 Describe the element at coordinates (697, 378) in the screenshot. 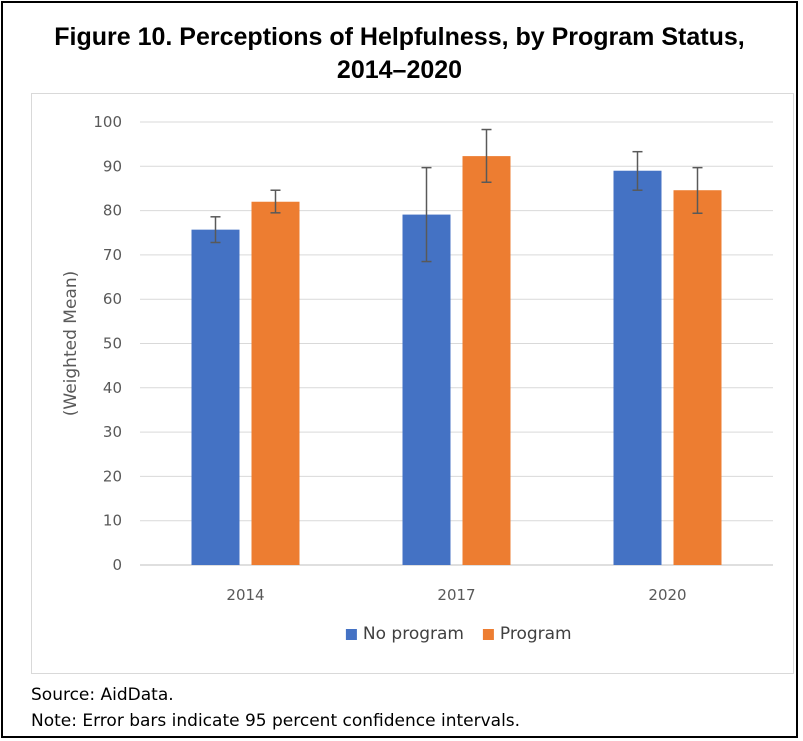

I see `bar-program-2020` at that location.